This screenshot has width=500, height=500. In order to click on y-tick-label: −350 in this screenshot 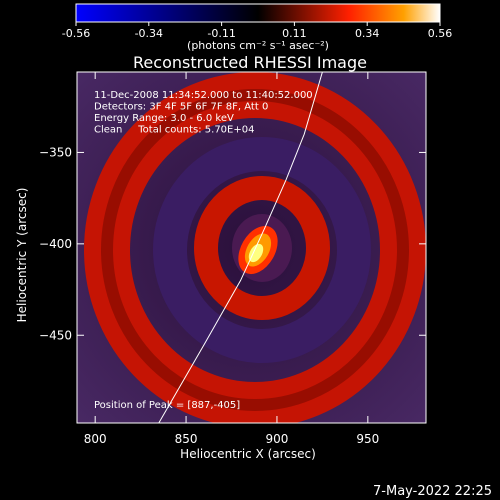, I will do `click(55, 152)`.